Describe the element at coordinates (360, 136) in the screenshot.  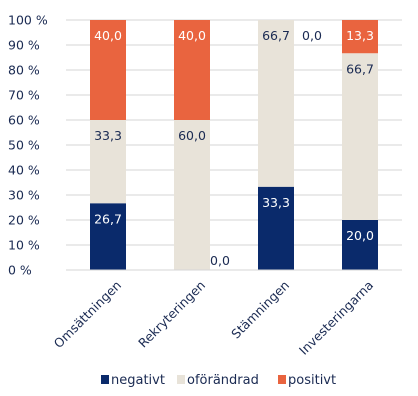
I see `bar-oförändrad-3` at that location.